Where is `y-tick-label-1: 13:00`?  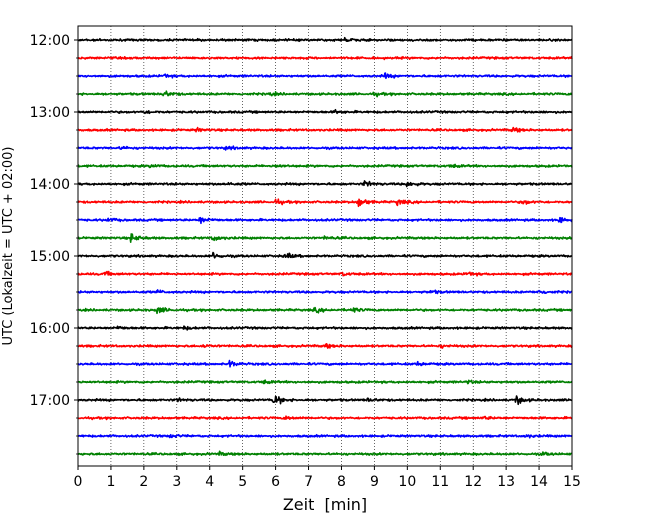 y-tick-label-1: 13:00 is located at coordinates (50, 113).